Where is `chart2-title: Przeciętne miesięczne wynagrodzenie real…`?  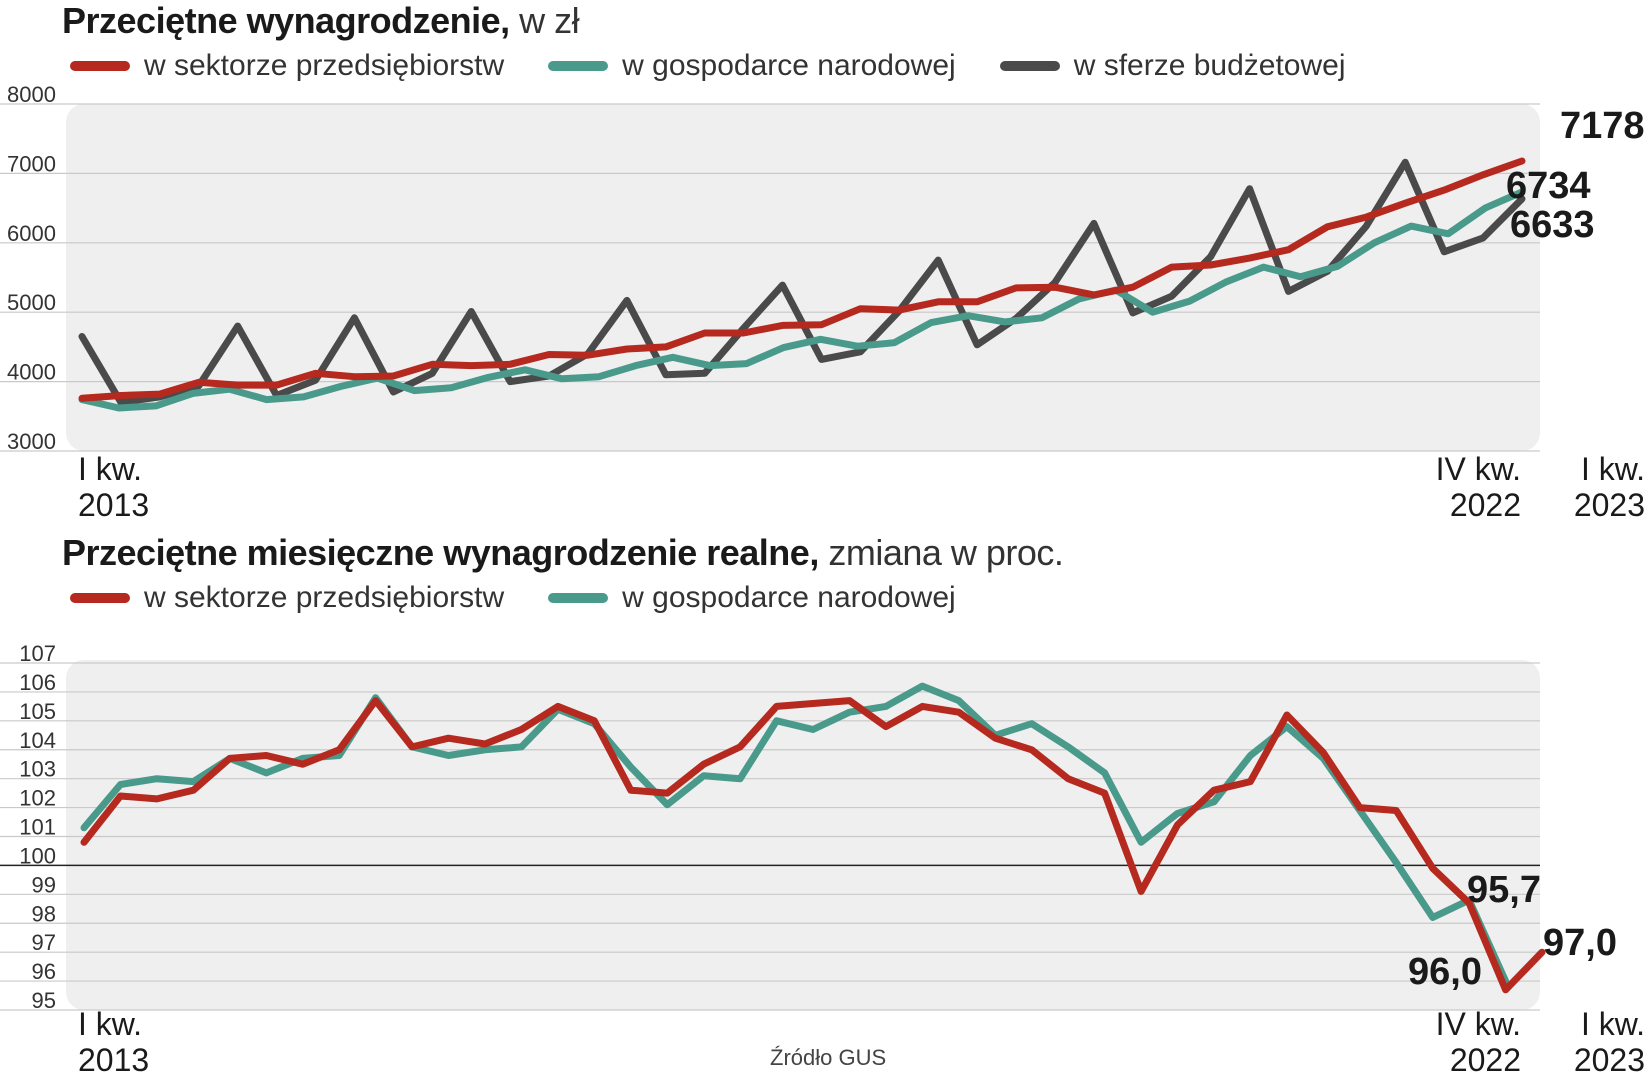
chart2-title: Przeciętne miesięczne wynagrodzenie real… is located at coordinates (563, 553).